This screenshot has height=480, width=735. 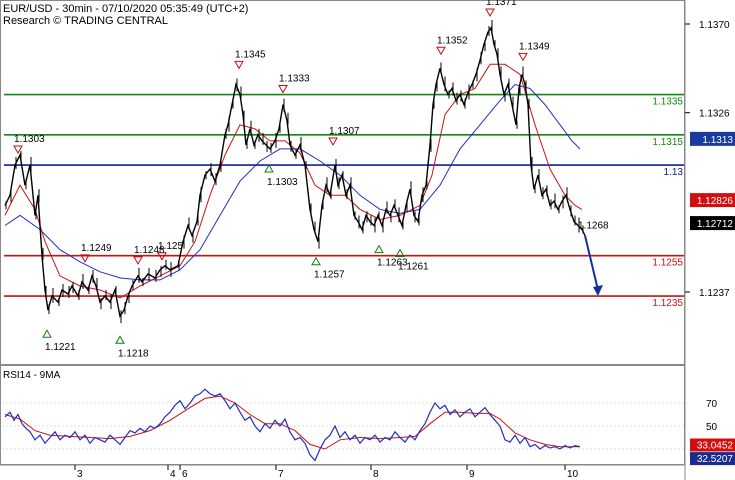 What do you see at coordinates (149, 250) in the screenshot?
I see `swing-high-label: 1.1248` at bounding box center [149, 250].